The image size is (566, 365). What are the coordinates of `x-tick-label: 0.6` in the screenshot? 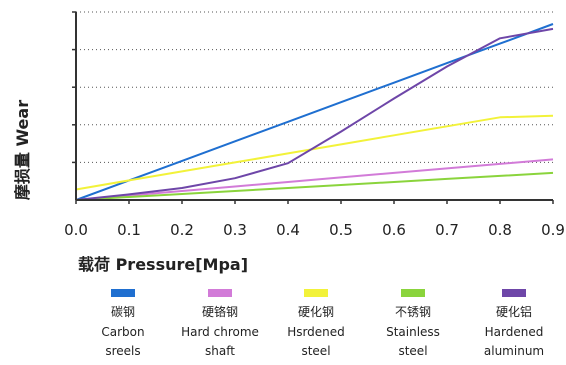 It's located at (394, 230).